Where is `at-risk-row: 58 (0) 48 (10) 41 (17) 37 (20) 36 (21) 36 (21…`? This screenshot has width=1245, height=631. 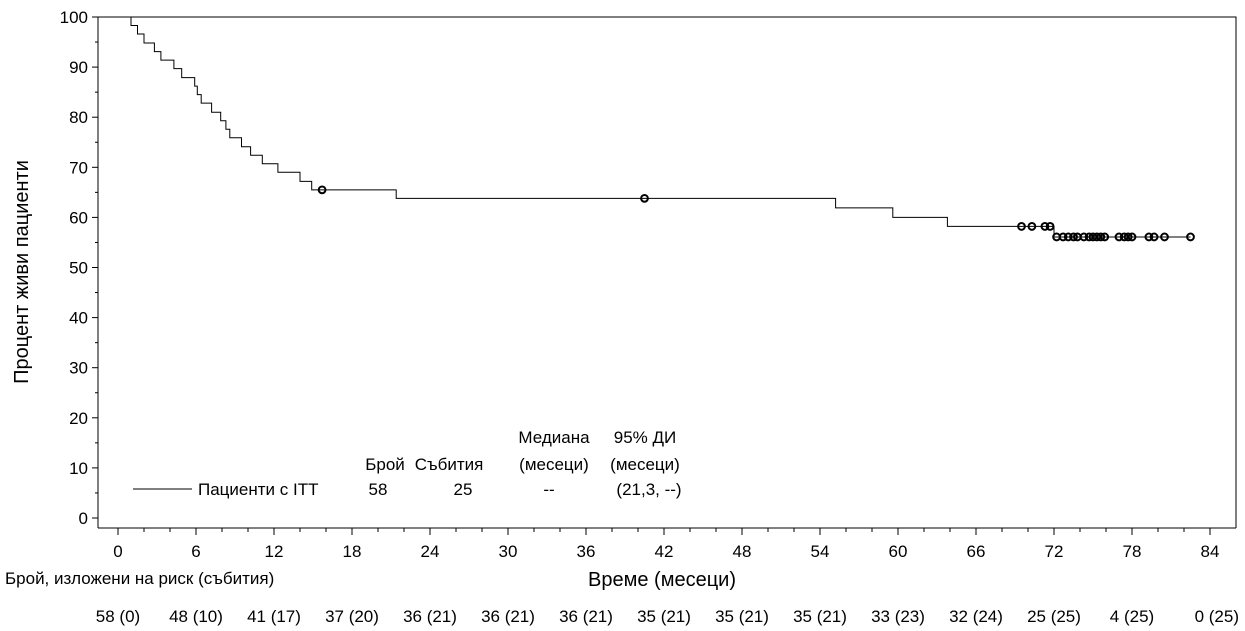
at-risk-row: 58 (0) 48 (10) 41 (17) 37 (20) 36 (21) 36 (21… is located at coordinates (667, 616).